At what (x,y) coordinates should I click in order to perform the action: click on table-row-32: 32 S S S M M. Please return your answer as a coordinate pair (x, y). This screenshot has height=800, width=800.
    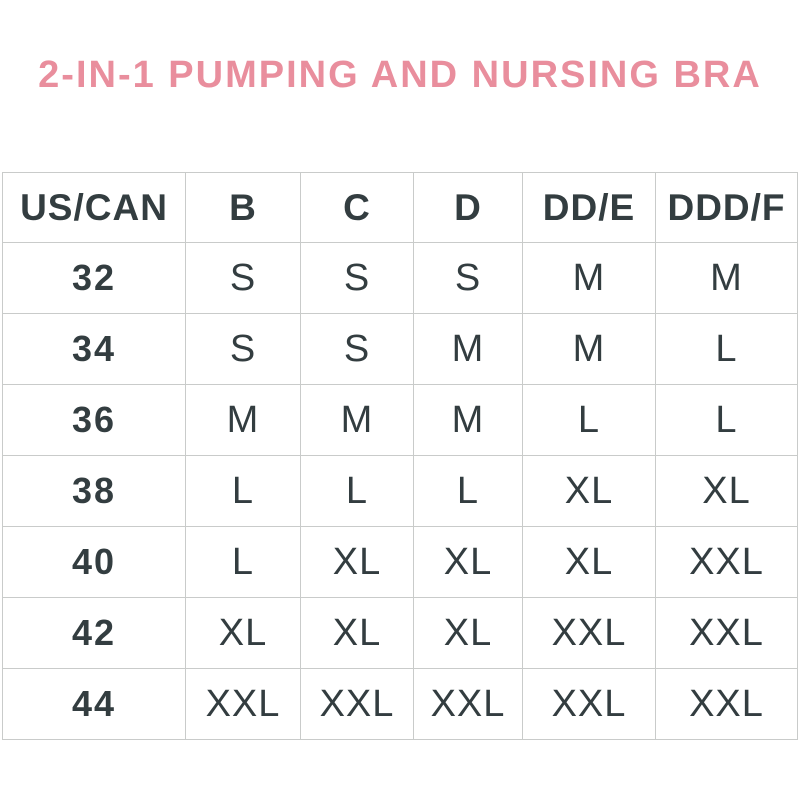
    Looking at the image, I should click on (400, 278).